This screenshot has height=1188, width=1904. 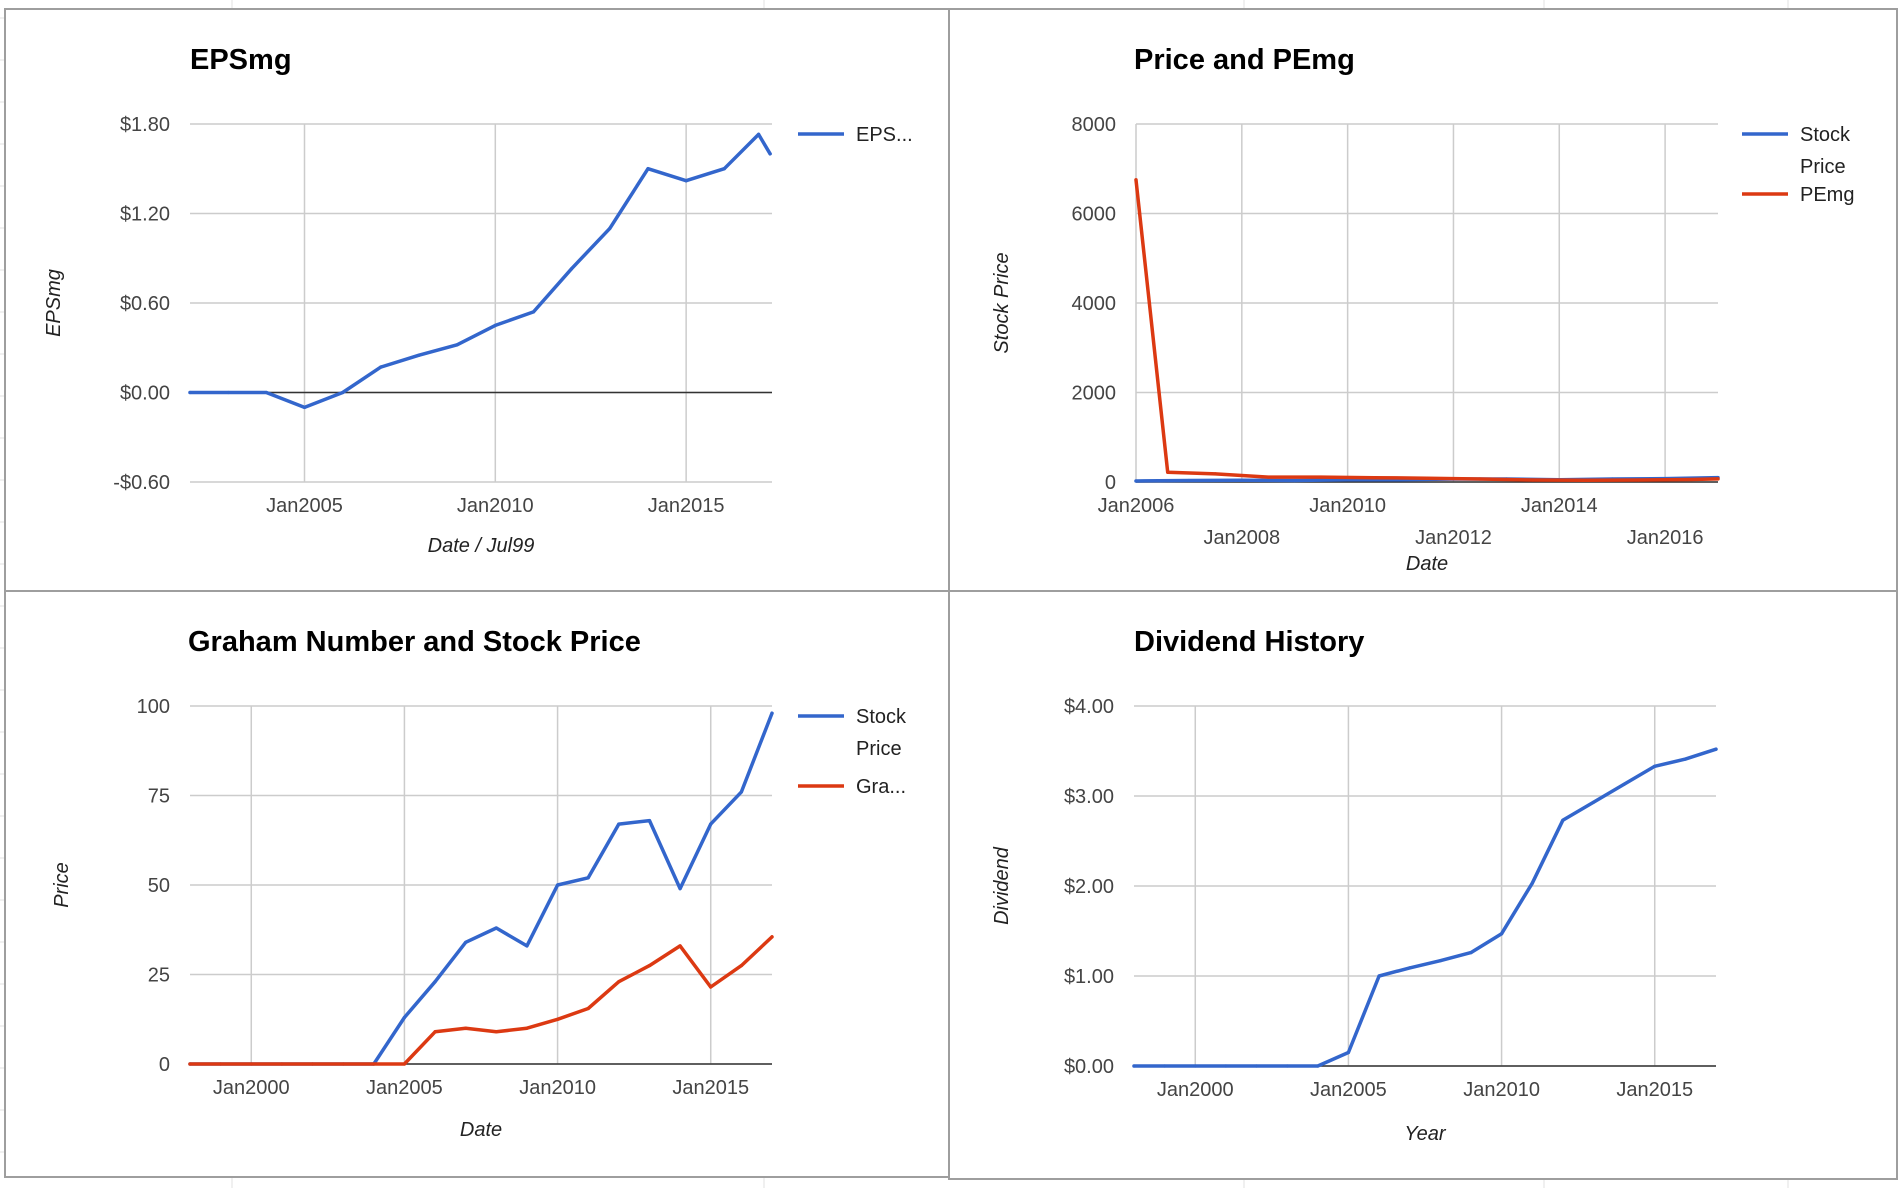 What do you see at coordinates (1453, 538) in the screenshot?
I see `x-tick-label: Jan2012` at bounding box center [1453, 538].